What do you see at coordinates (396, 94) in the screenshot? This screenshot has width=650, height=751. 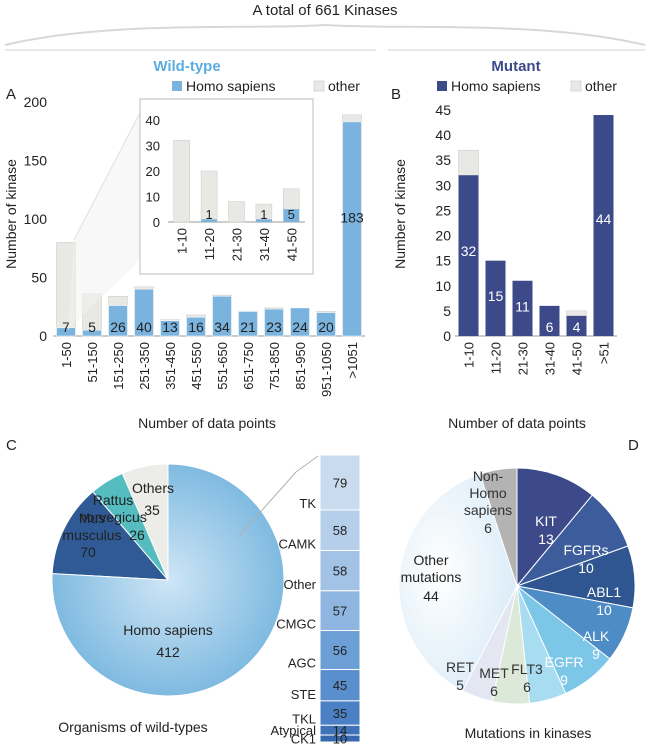 I see `panel-b-letter: B` at bounding box center [396, 94].